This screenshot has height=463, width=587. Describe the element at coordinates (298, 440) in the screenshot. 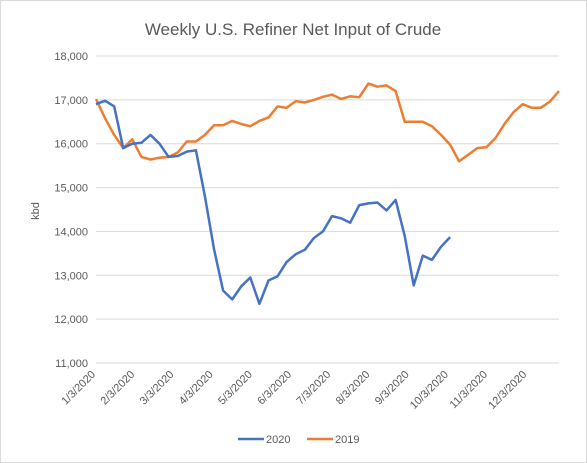

I see `legend: 2020 2019` at that location.